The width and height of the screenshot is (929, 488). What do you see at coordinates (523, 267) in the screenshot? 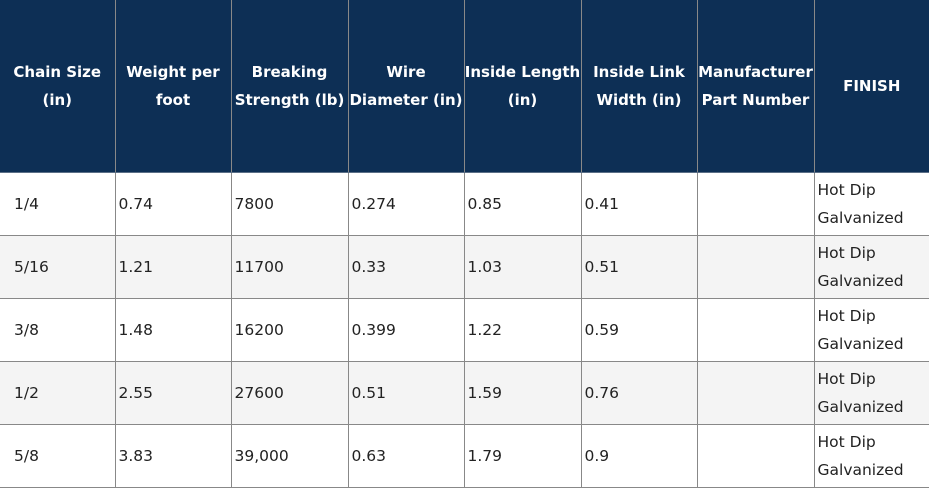
I see `cell-inside-length: 1.03` at bounding box center [523, 267].